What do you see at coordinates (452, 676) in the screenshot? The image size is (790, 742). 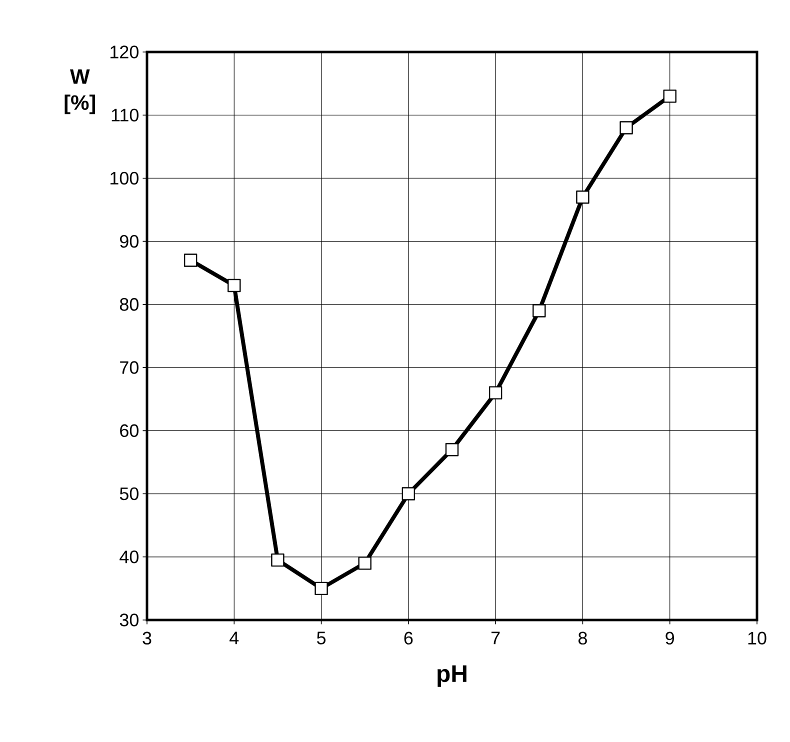 I see `x-axis-title: pH` at bounding box center [452, 676].